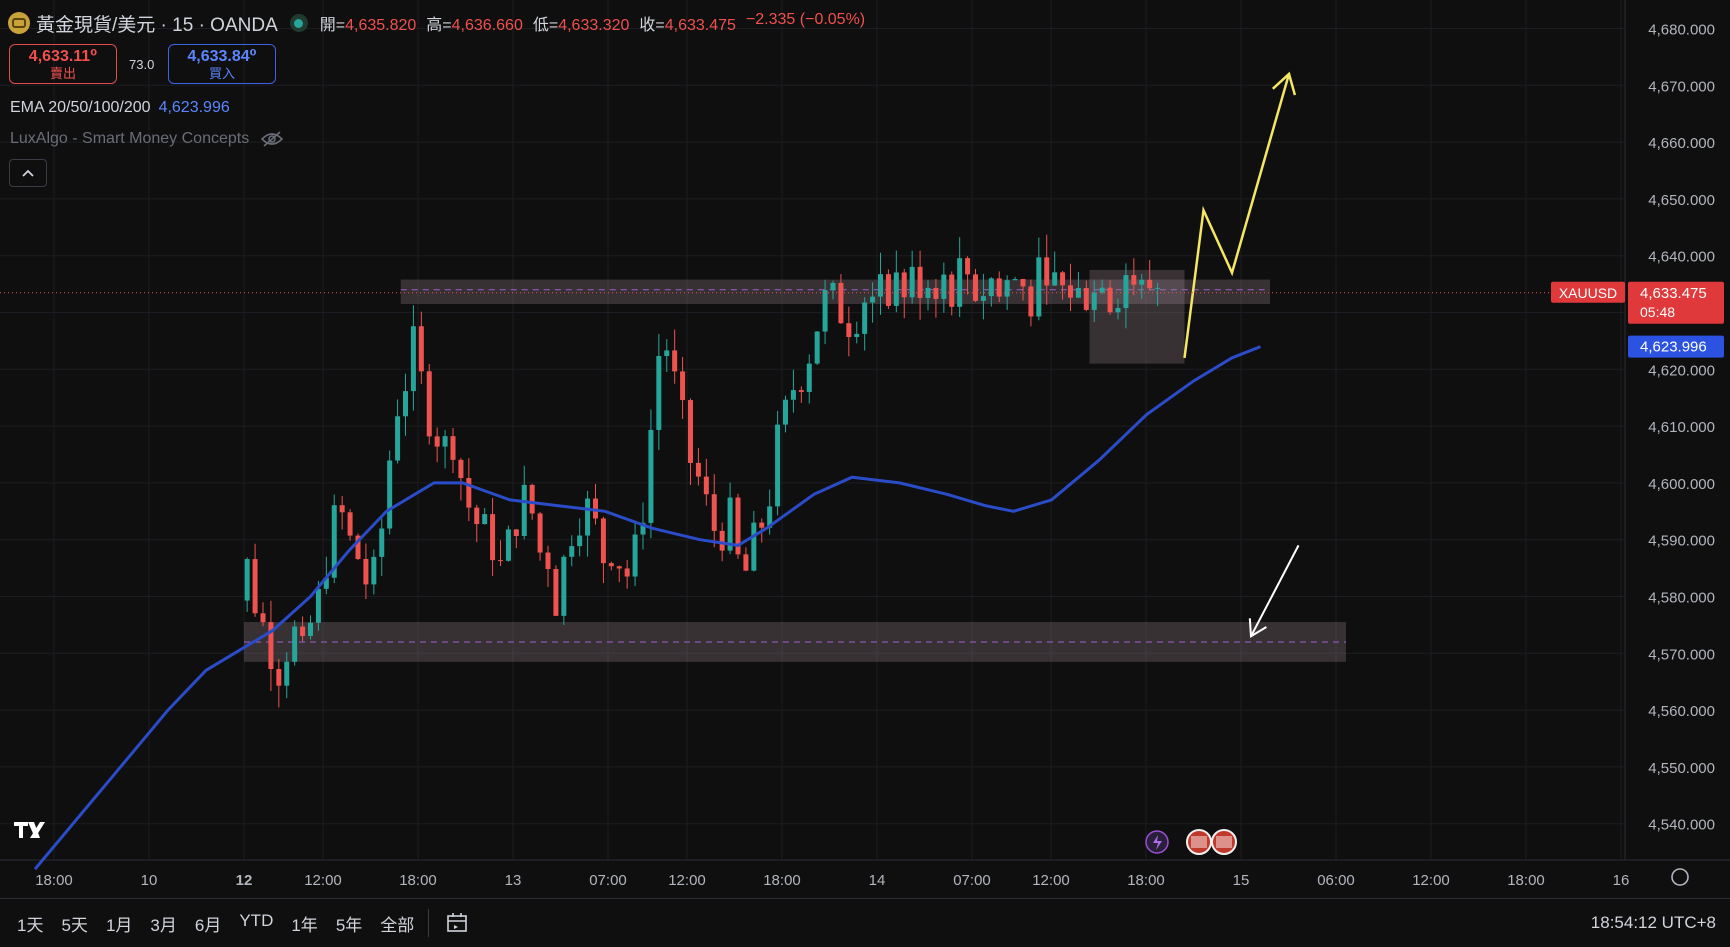 The height and width of the screenshot is (947, 1730). I want to click on symbol-tag, so click(1588, 292).